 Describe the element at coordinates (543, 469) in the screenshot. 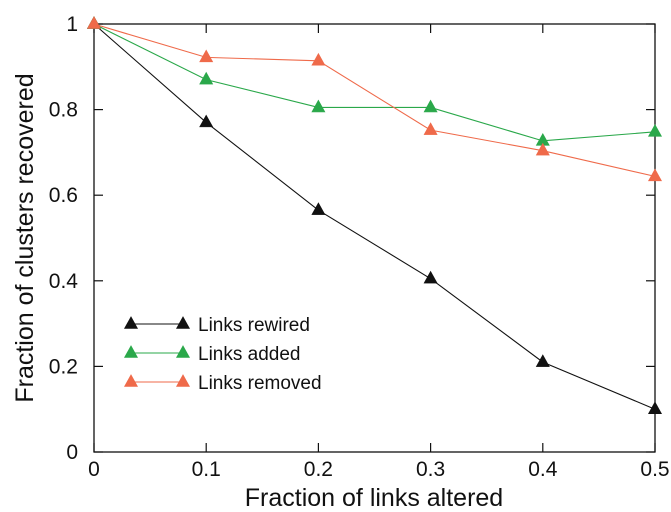

I see `x-tick-label: 0.4` at that location.